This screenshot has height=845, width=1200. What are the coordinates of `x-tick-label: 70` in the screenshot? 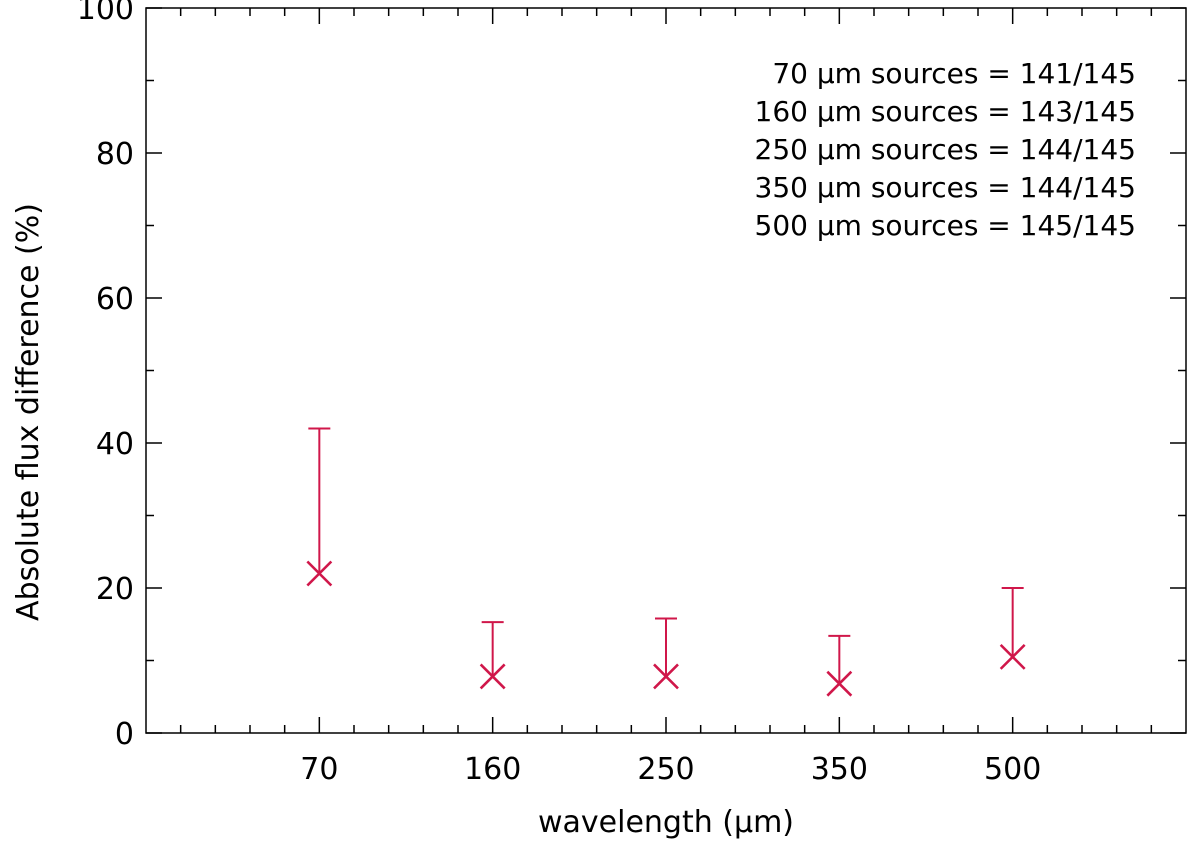 It's located at (319, 769).